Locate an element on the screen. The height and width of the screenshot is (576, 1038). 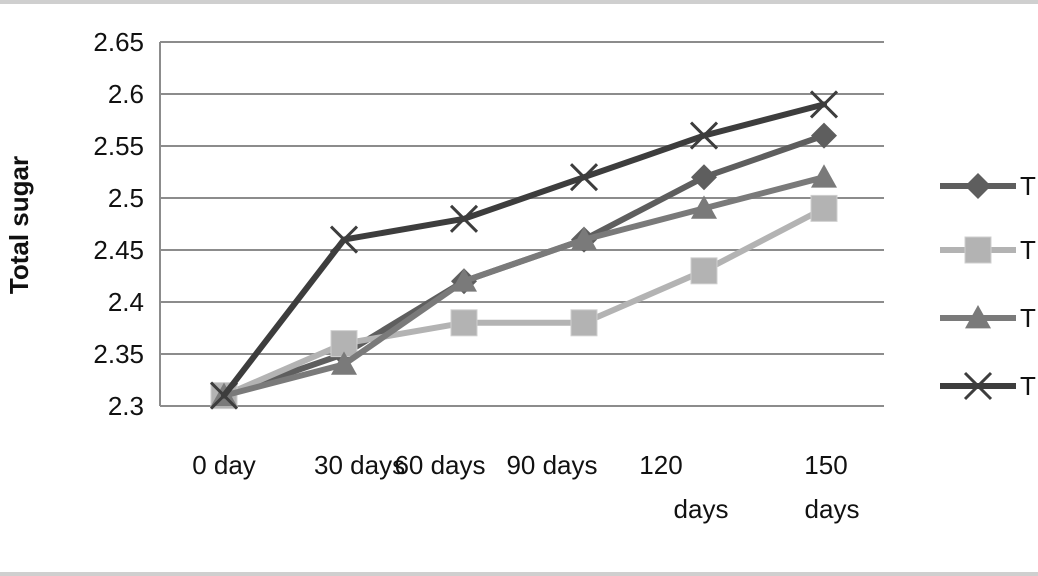
y-tick-label: 2.4 is located at coordinates (126, 302).